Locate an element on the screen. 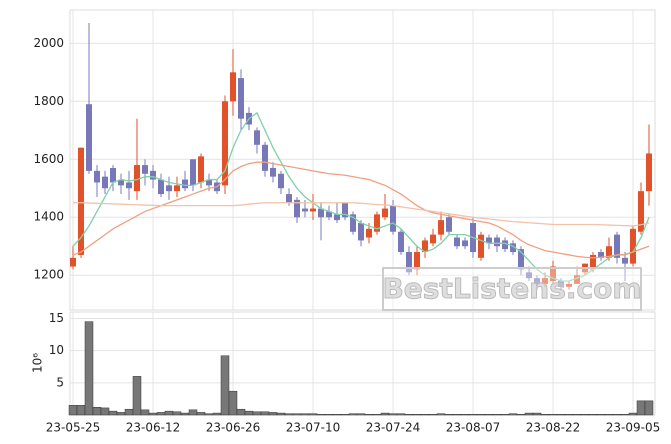 Image resolution: width=671 pixels, height=444 pixels. y-tick-label: 1400 is located at coordinates (48, 217).